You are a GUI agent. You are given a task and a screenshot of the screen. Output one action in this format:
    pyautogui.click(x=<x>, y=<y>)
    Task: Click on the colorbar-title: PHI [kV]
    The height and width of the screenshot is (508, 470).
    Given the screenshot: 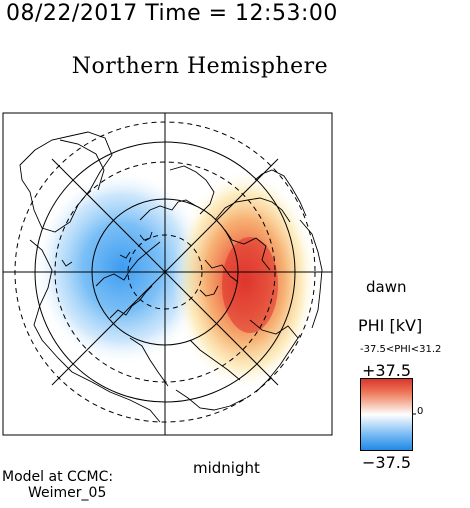 What is the action you would take?
    pyautogui.click(x=390, y=325)
    